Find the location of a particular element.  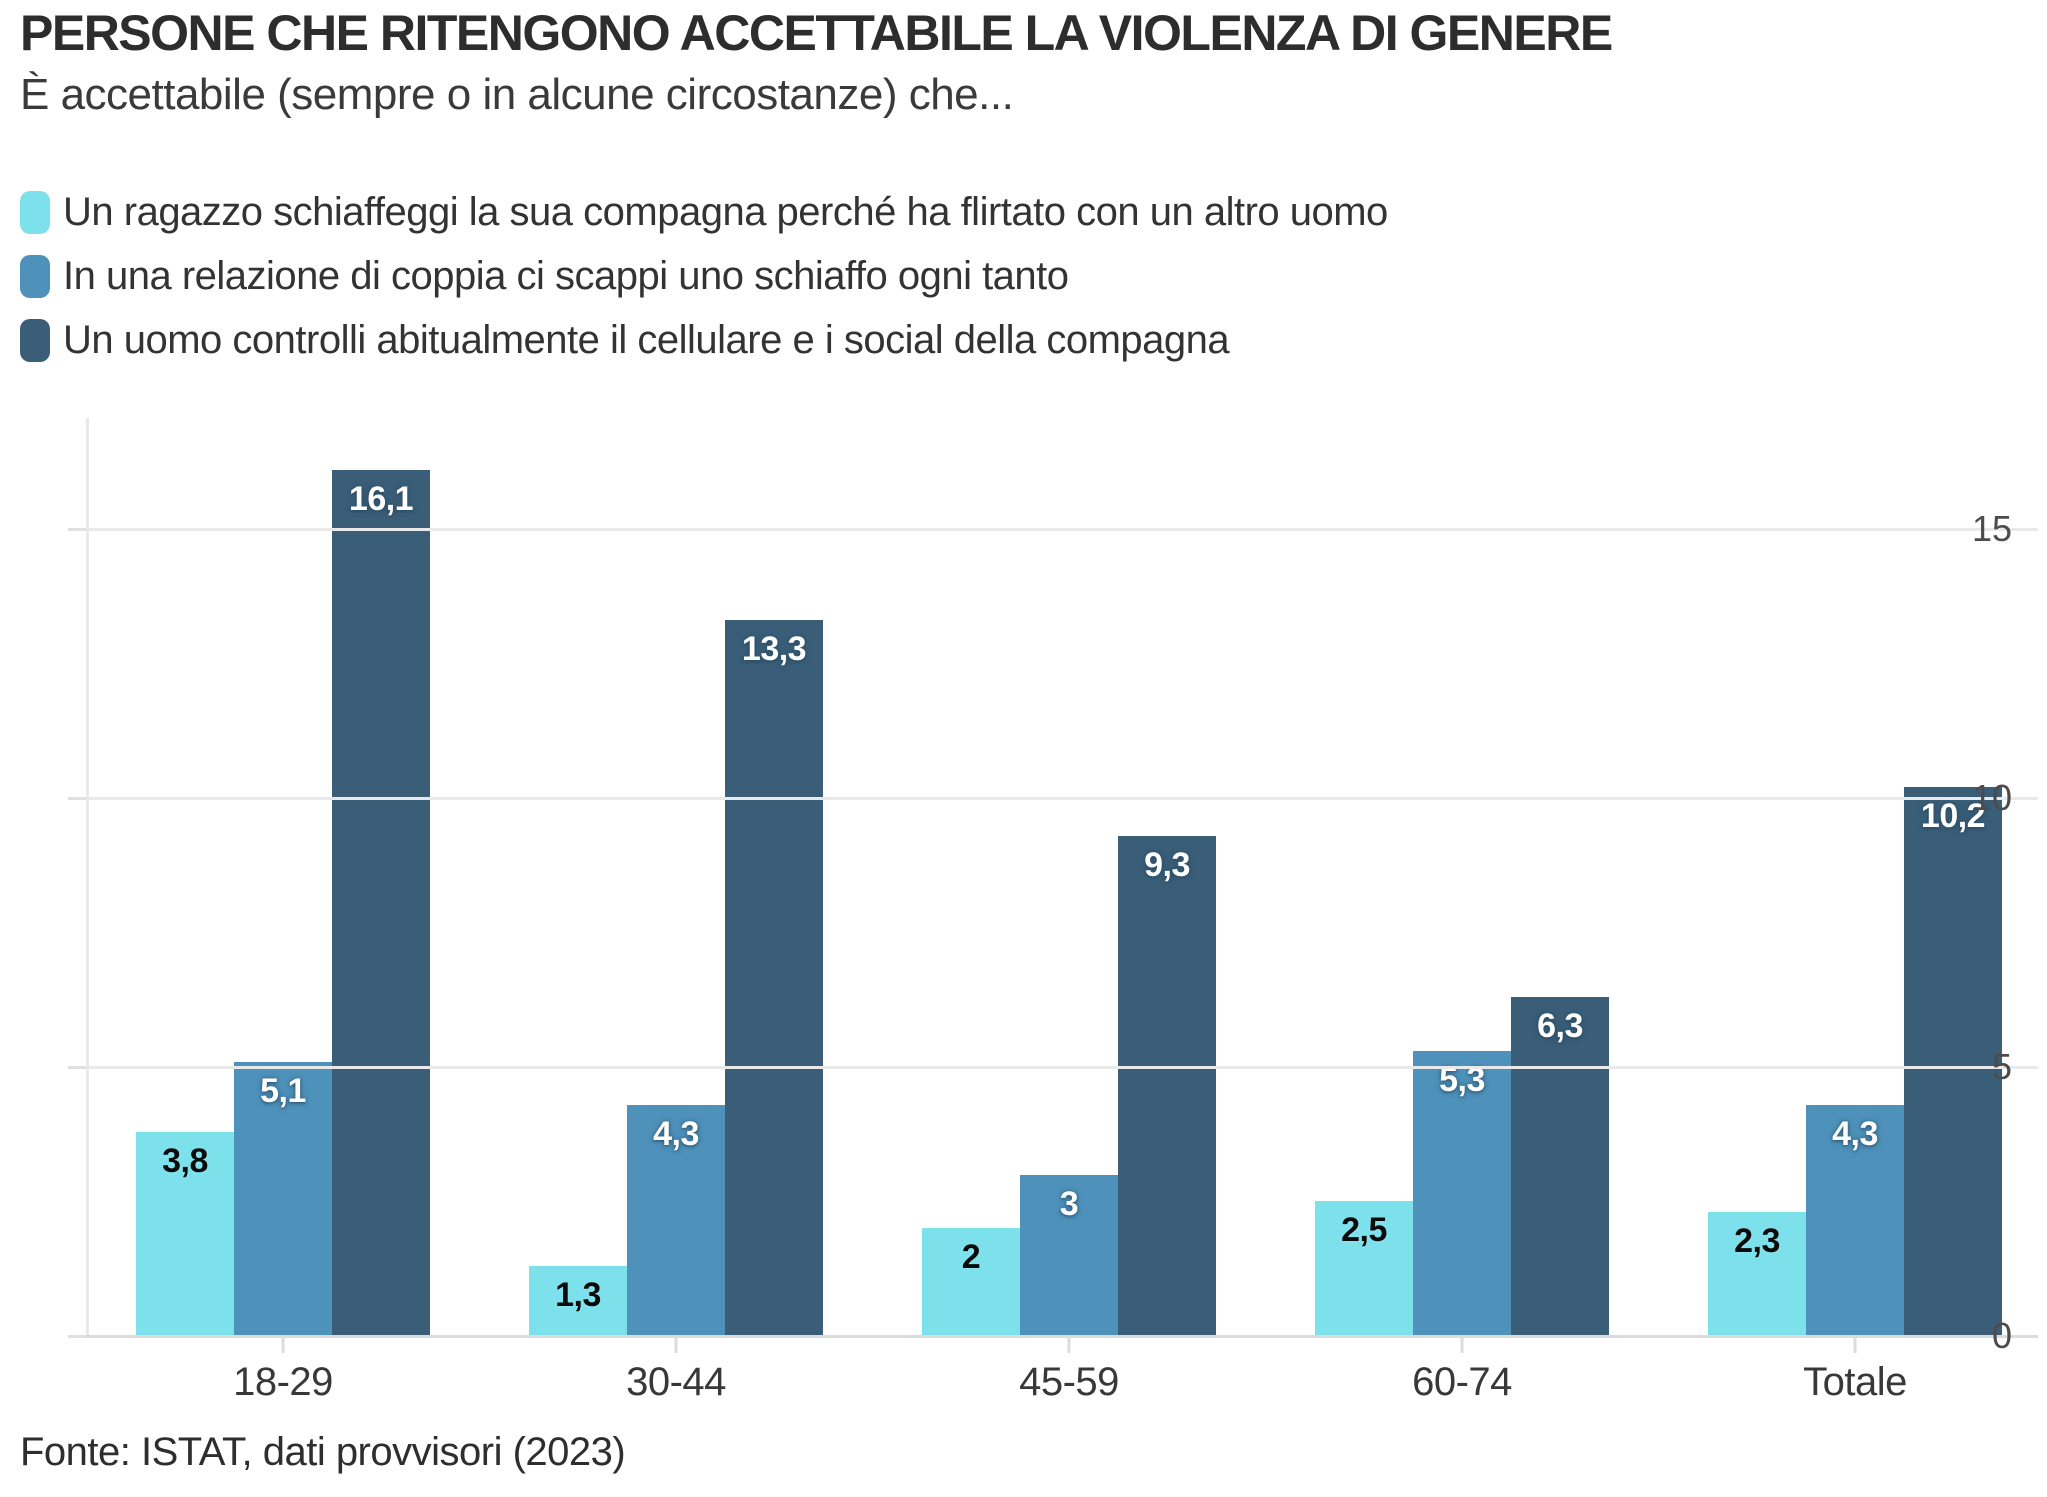

bar-series3-45-59: 9,3 is located at coordinates (1167, 1086).